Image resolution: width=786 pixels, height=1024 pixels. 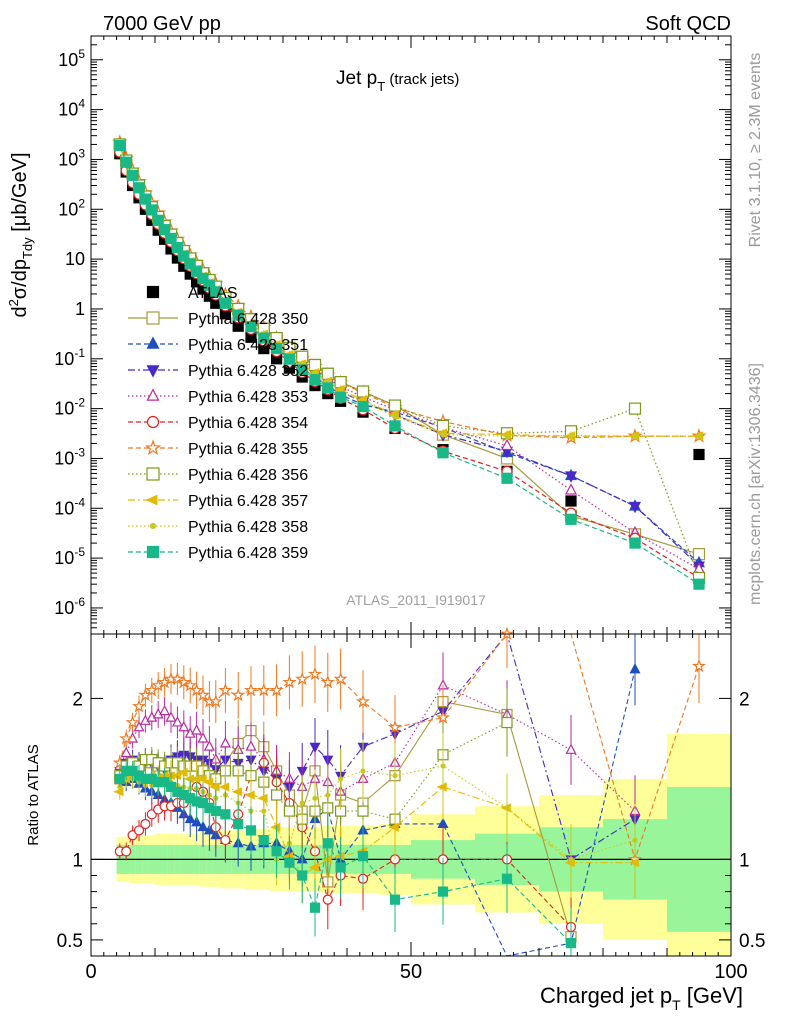 I want to click on x-label-sub: T, so click(x=676, y=1005).